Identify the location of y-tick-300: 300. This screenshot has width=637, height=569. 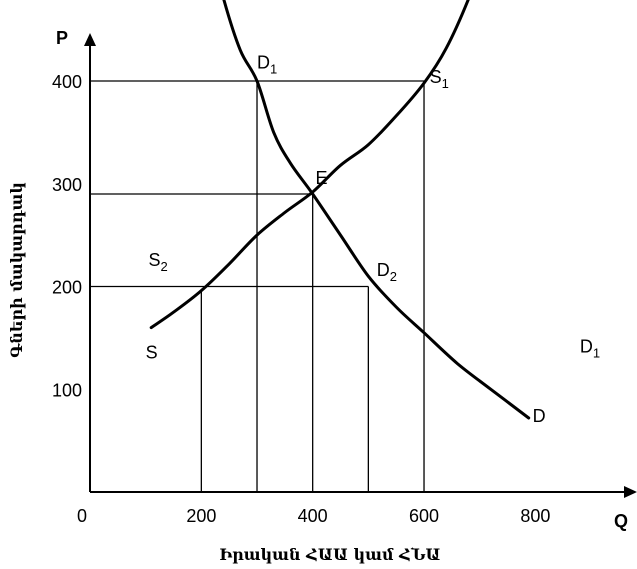
(67, 185).